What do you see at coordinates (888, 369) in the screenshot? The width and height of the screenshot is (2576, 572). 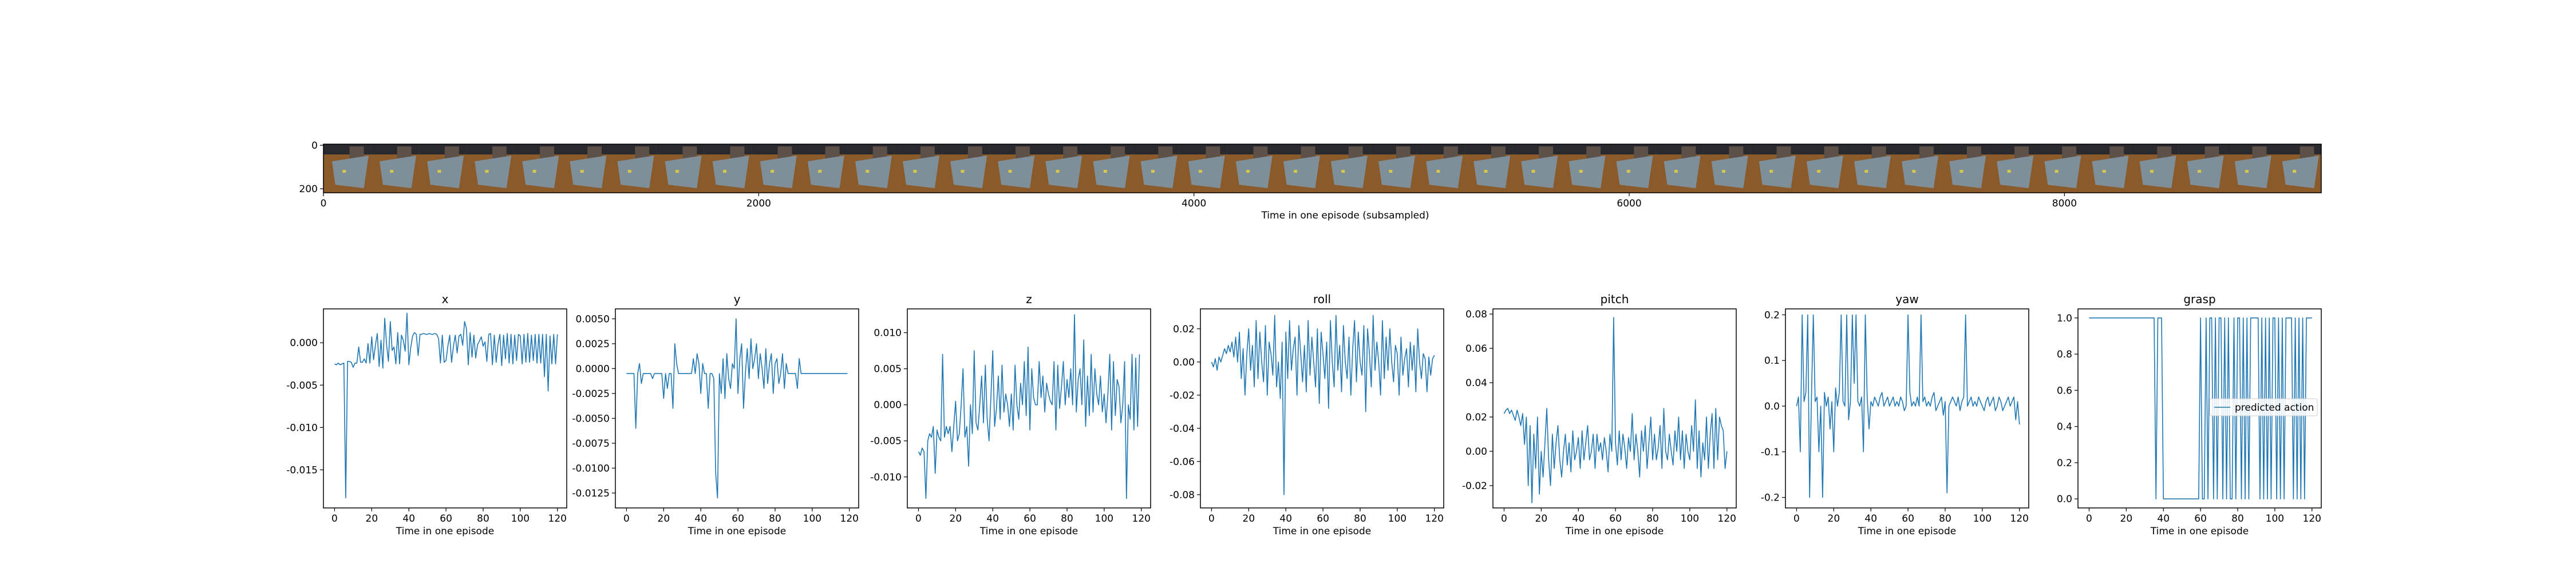 I see `y-tick-label: 0.005` at bounding box center [888, 369].